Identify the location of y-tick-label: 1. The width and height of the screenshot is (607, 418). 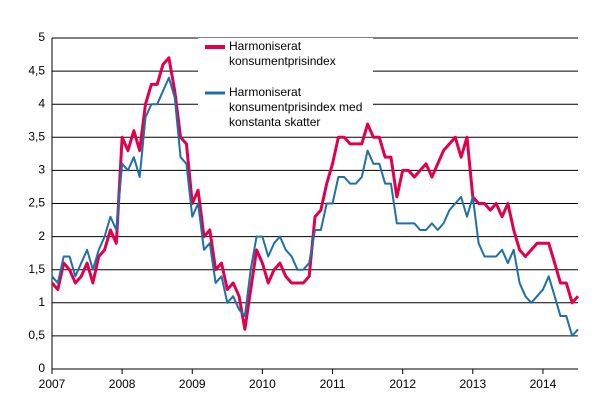
(41, 302).